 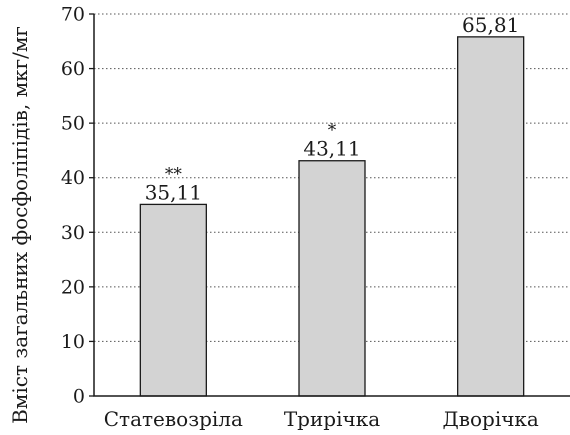 What do you see at coordinates (174, 174) in the screenshot?
I see `significance-marker: **` at bounding box center [174, 174].